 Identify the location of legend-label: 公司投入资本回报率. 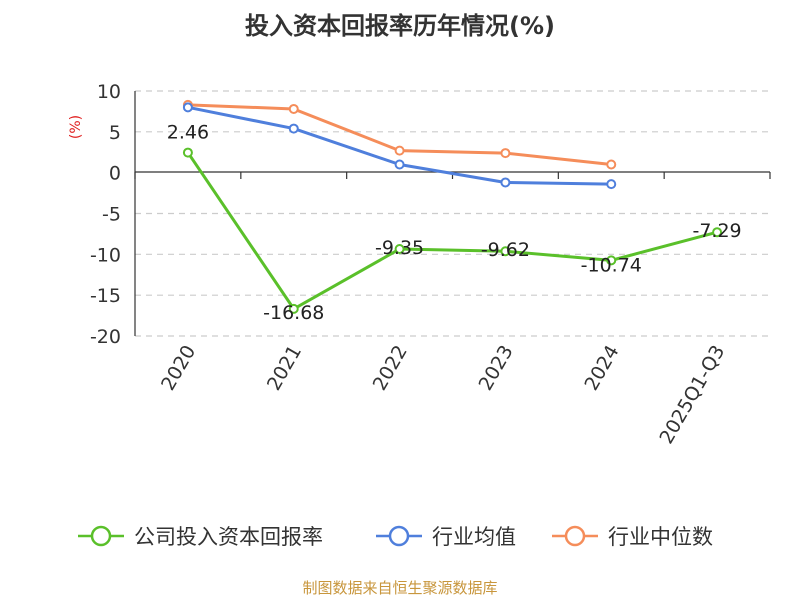
(228, 537).